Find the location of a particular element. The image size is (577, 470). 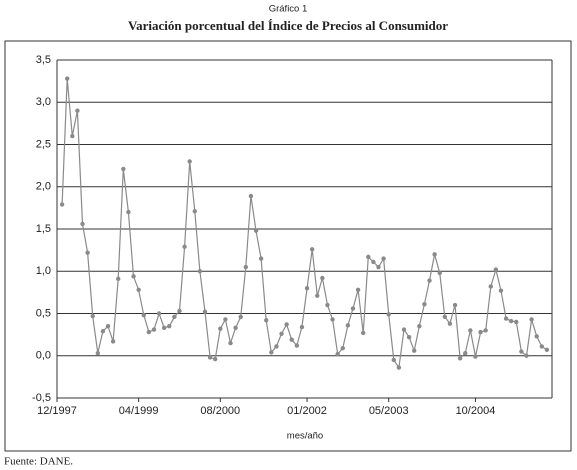

y-tick-label: -0,5 is located at coordinates (41, 398).